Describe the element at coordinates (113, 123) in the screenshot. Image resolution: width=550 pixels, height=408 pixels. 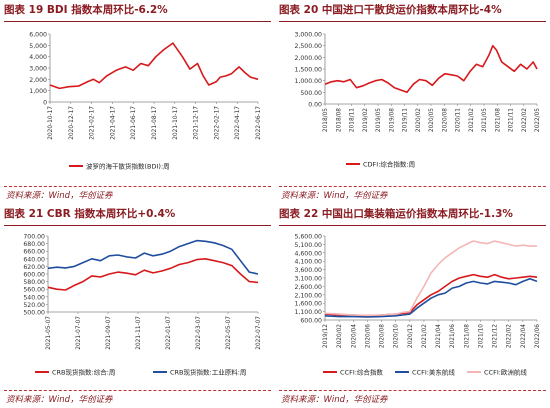
I see `x-tick-label: 2021-04-17` at that location.